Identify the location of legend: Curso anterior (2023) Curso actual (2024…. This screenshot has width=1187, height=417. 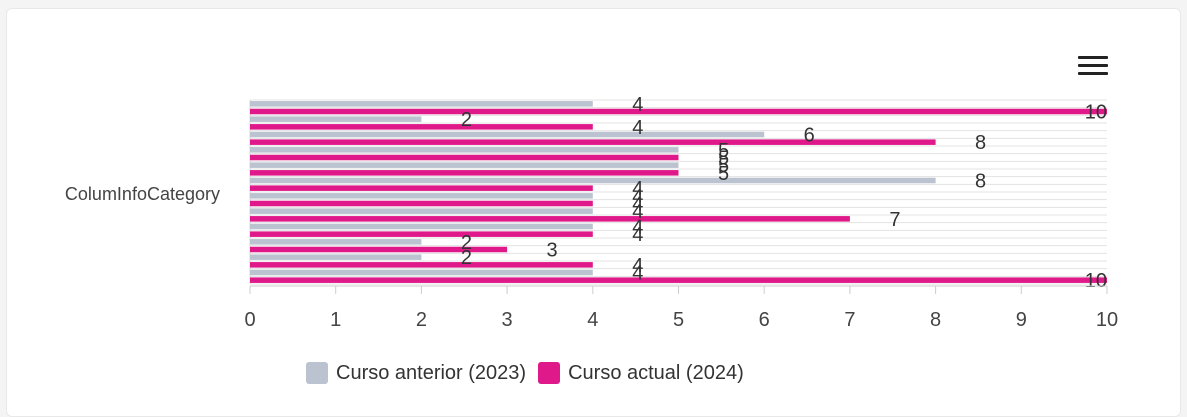
(531, 373).